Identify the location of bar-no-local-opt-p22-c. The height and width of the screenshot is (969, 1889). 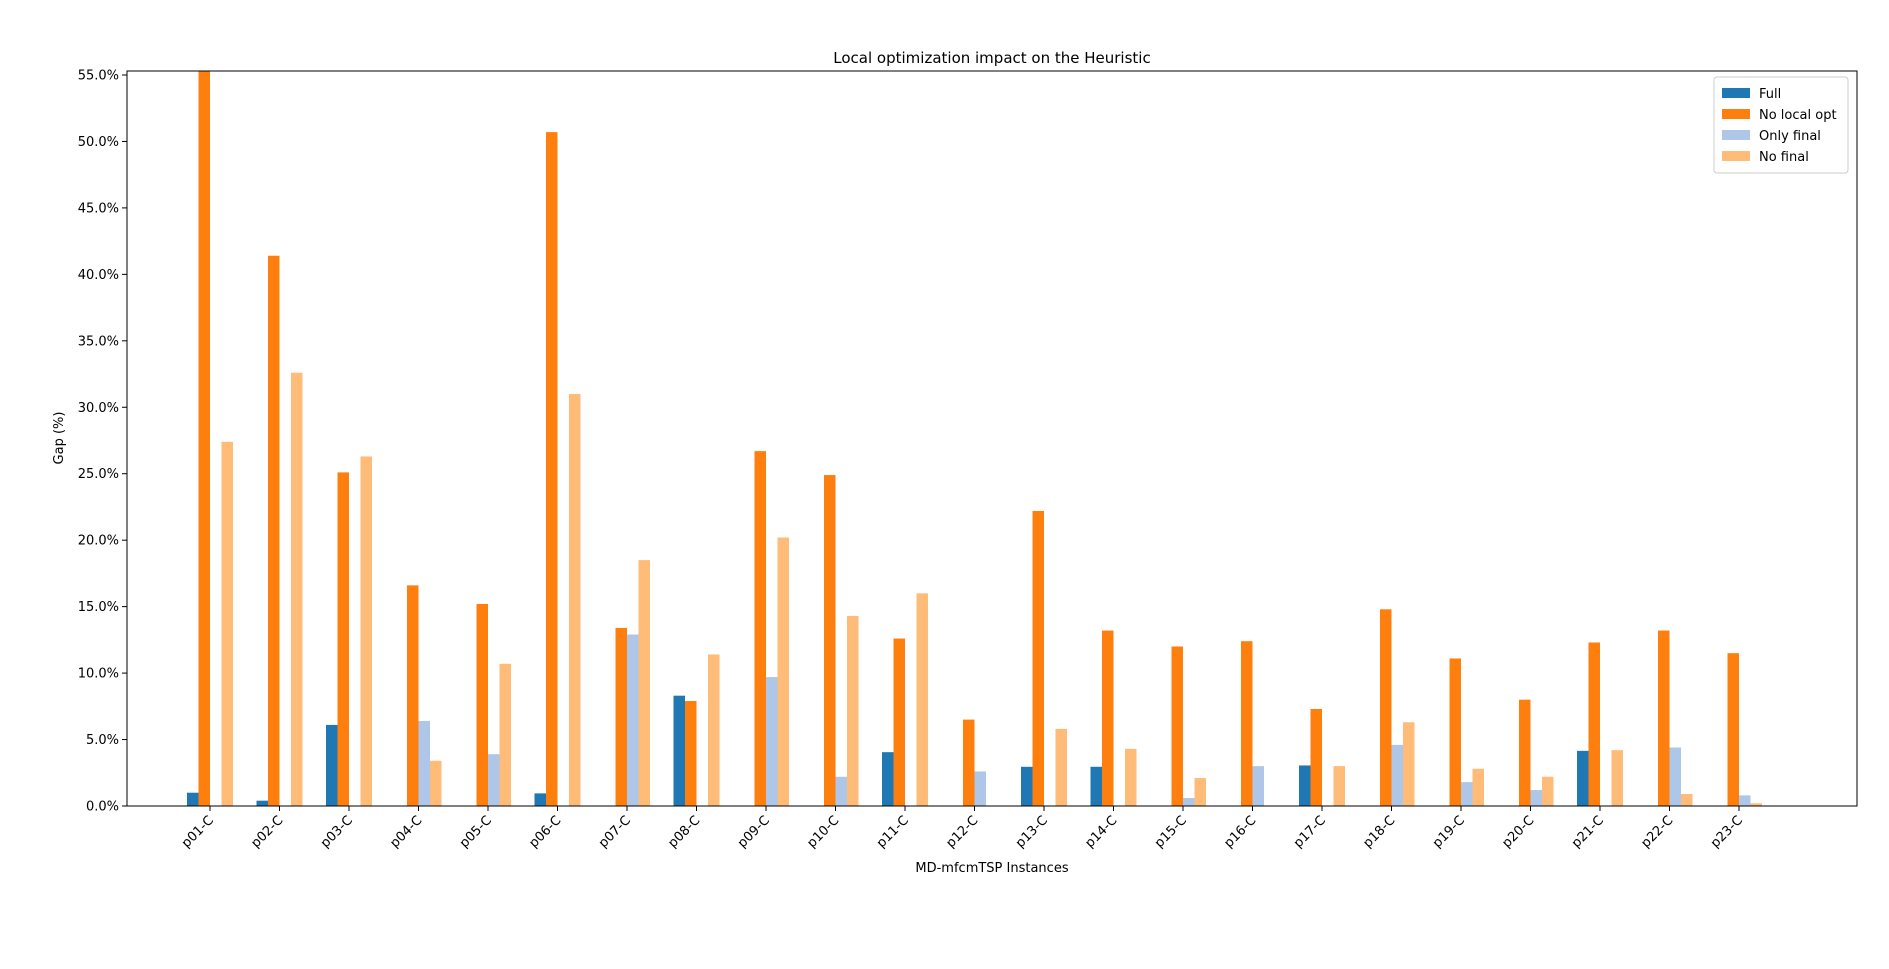
(1664, 718).